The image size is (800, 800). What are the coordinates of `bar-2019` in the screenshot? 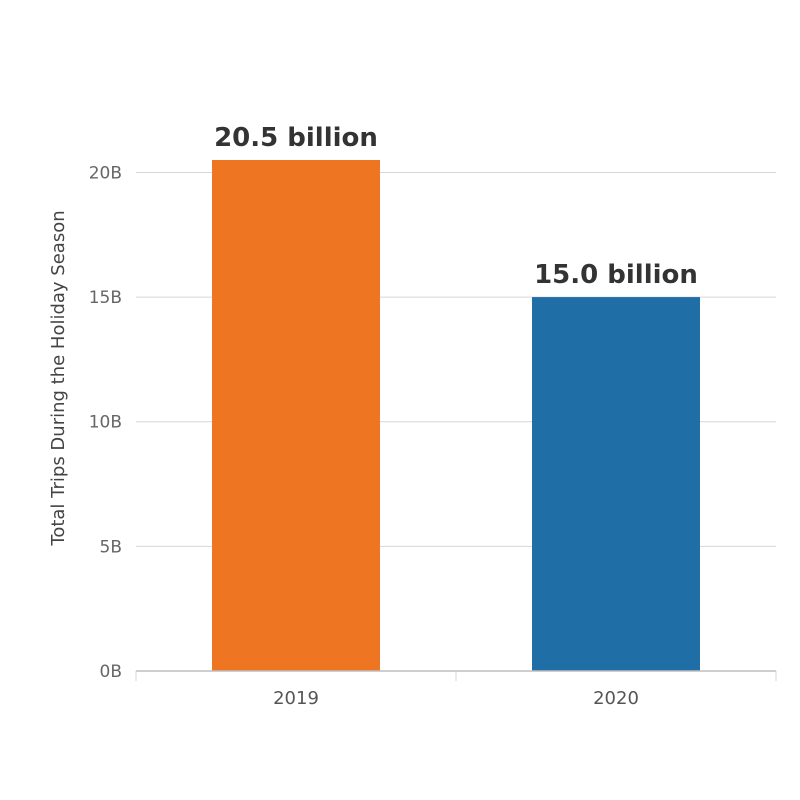 It's located at (296, 415).